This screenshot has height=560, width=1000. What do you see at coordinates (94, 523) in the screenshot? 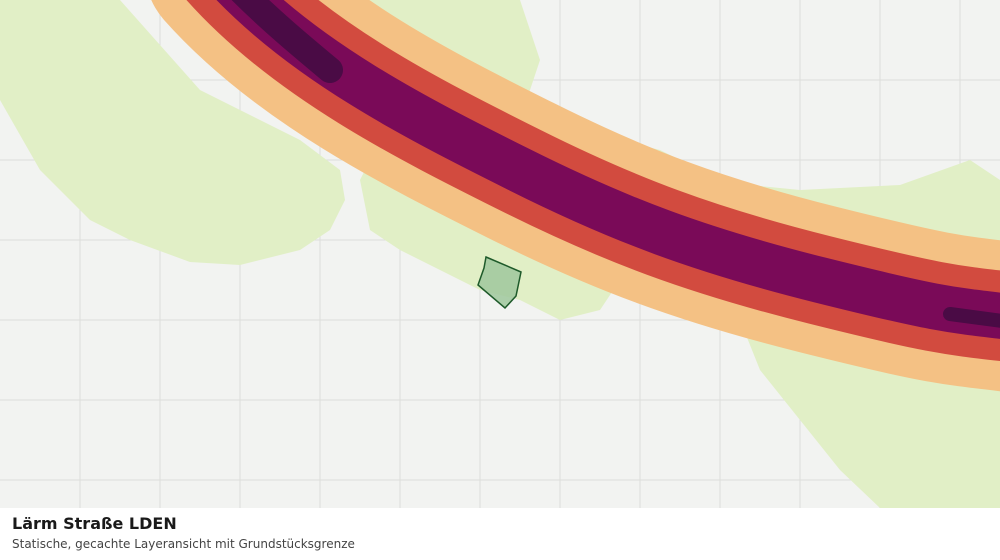
I see `layer-title: Lärm Straße LDEN` at bounding box center [94, 523].